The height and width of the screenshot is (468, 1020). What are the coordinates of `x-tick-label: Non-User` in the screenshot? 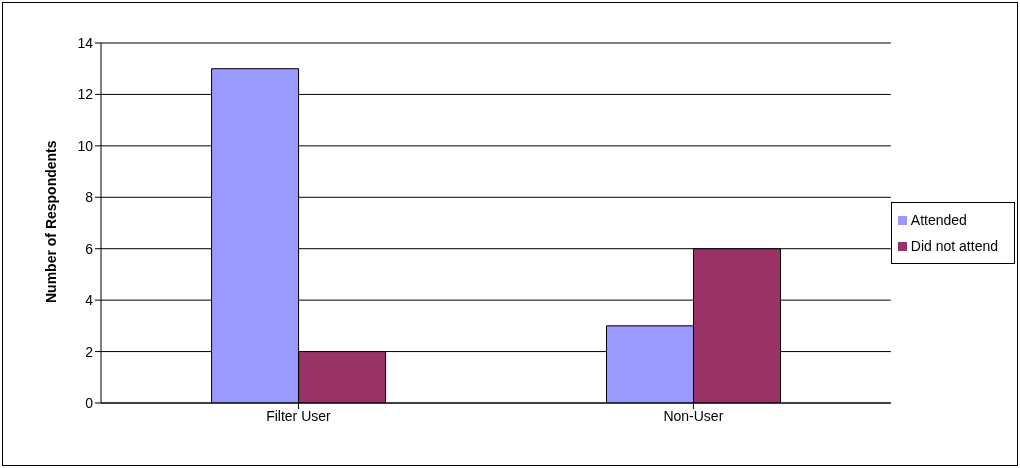 It's located at (693, 415).